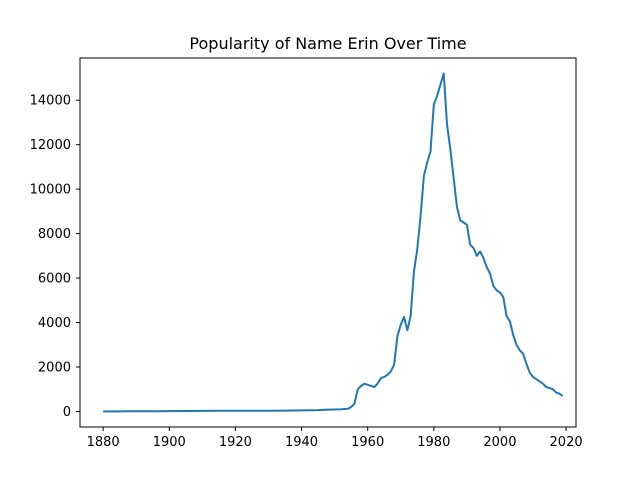  I want to click on x-tick-label: 1880, so click(103, 442).